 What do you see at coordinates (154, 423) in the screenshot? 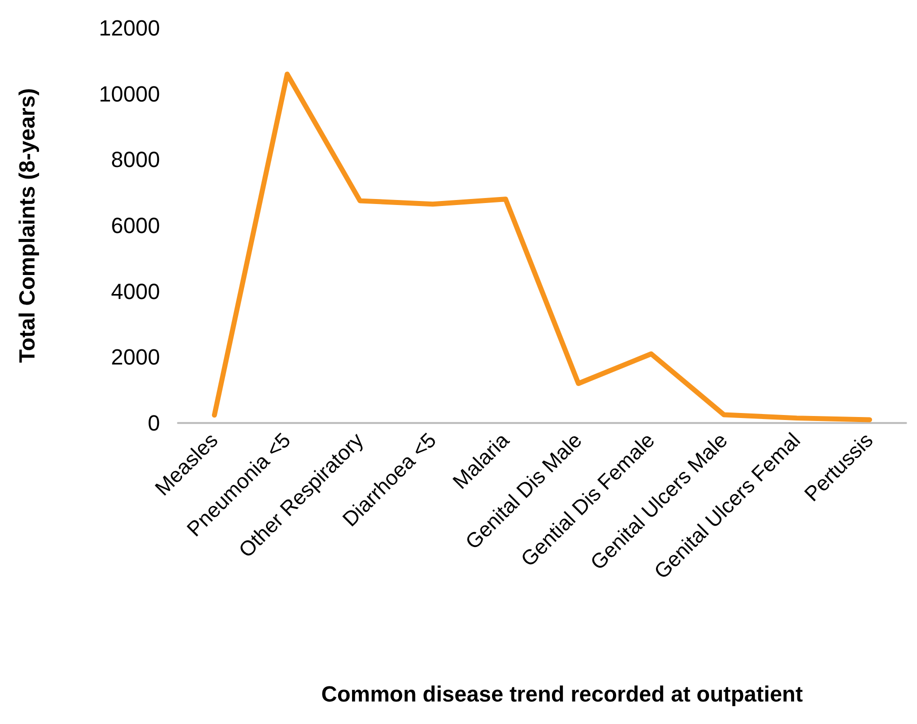
I see `y-tick-label: 0` at bounding box center [154, 423].